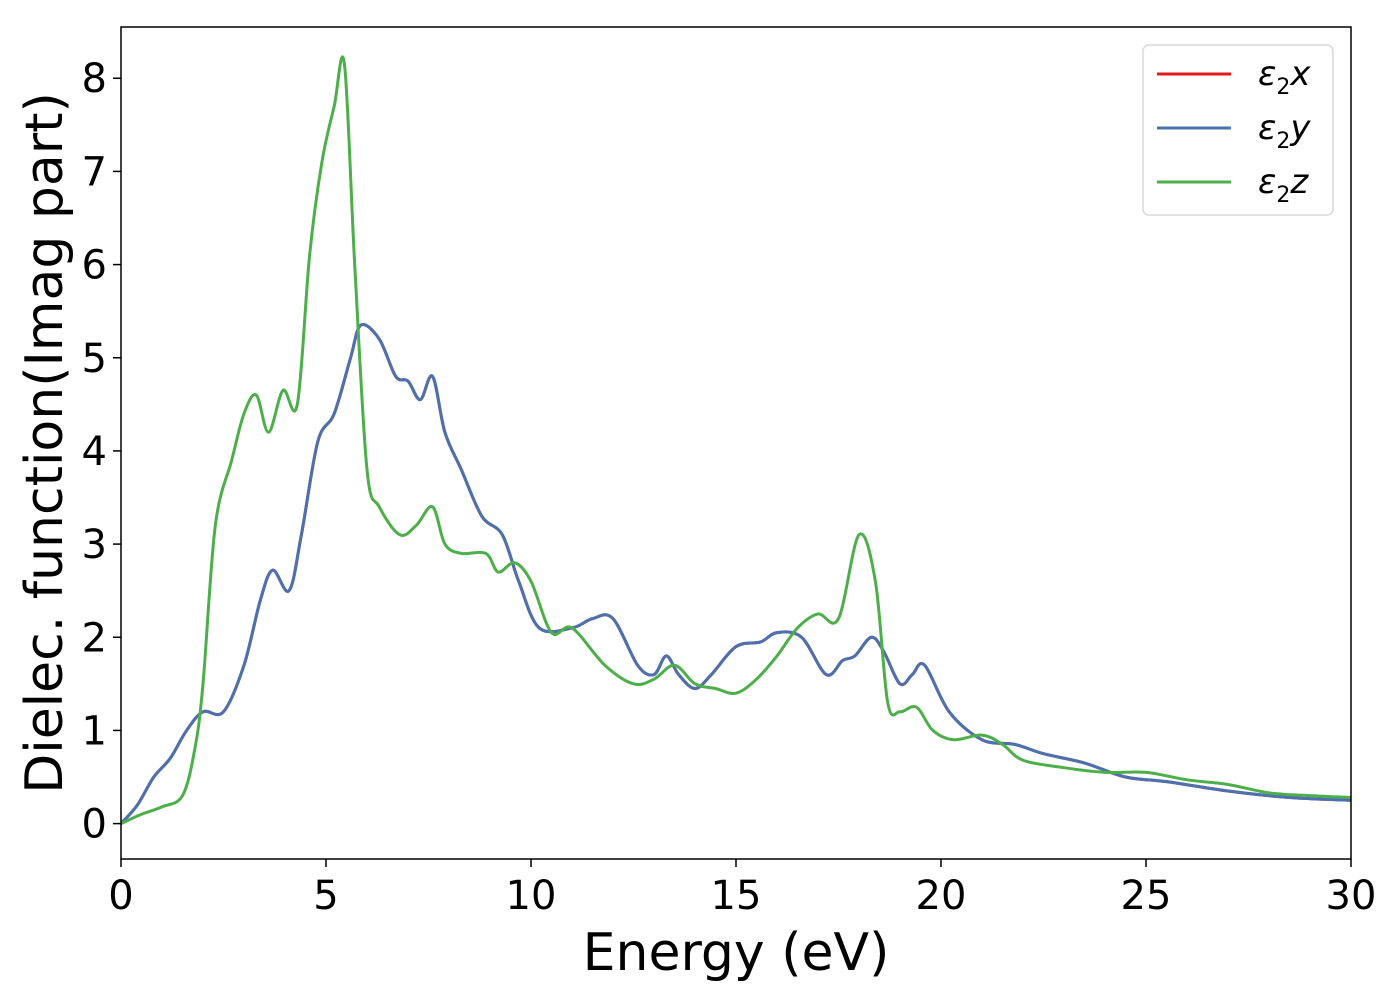  I want to click on legend: ε2x ε2y ε2z, so click(1238, 130).